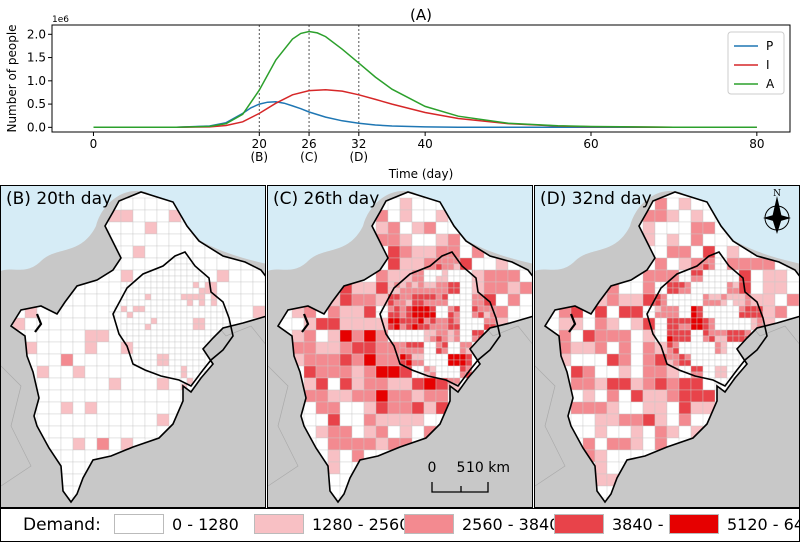  I want to click on north-arrow-label: N, so click(777, 194).